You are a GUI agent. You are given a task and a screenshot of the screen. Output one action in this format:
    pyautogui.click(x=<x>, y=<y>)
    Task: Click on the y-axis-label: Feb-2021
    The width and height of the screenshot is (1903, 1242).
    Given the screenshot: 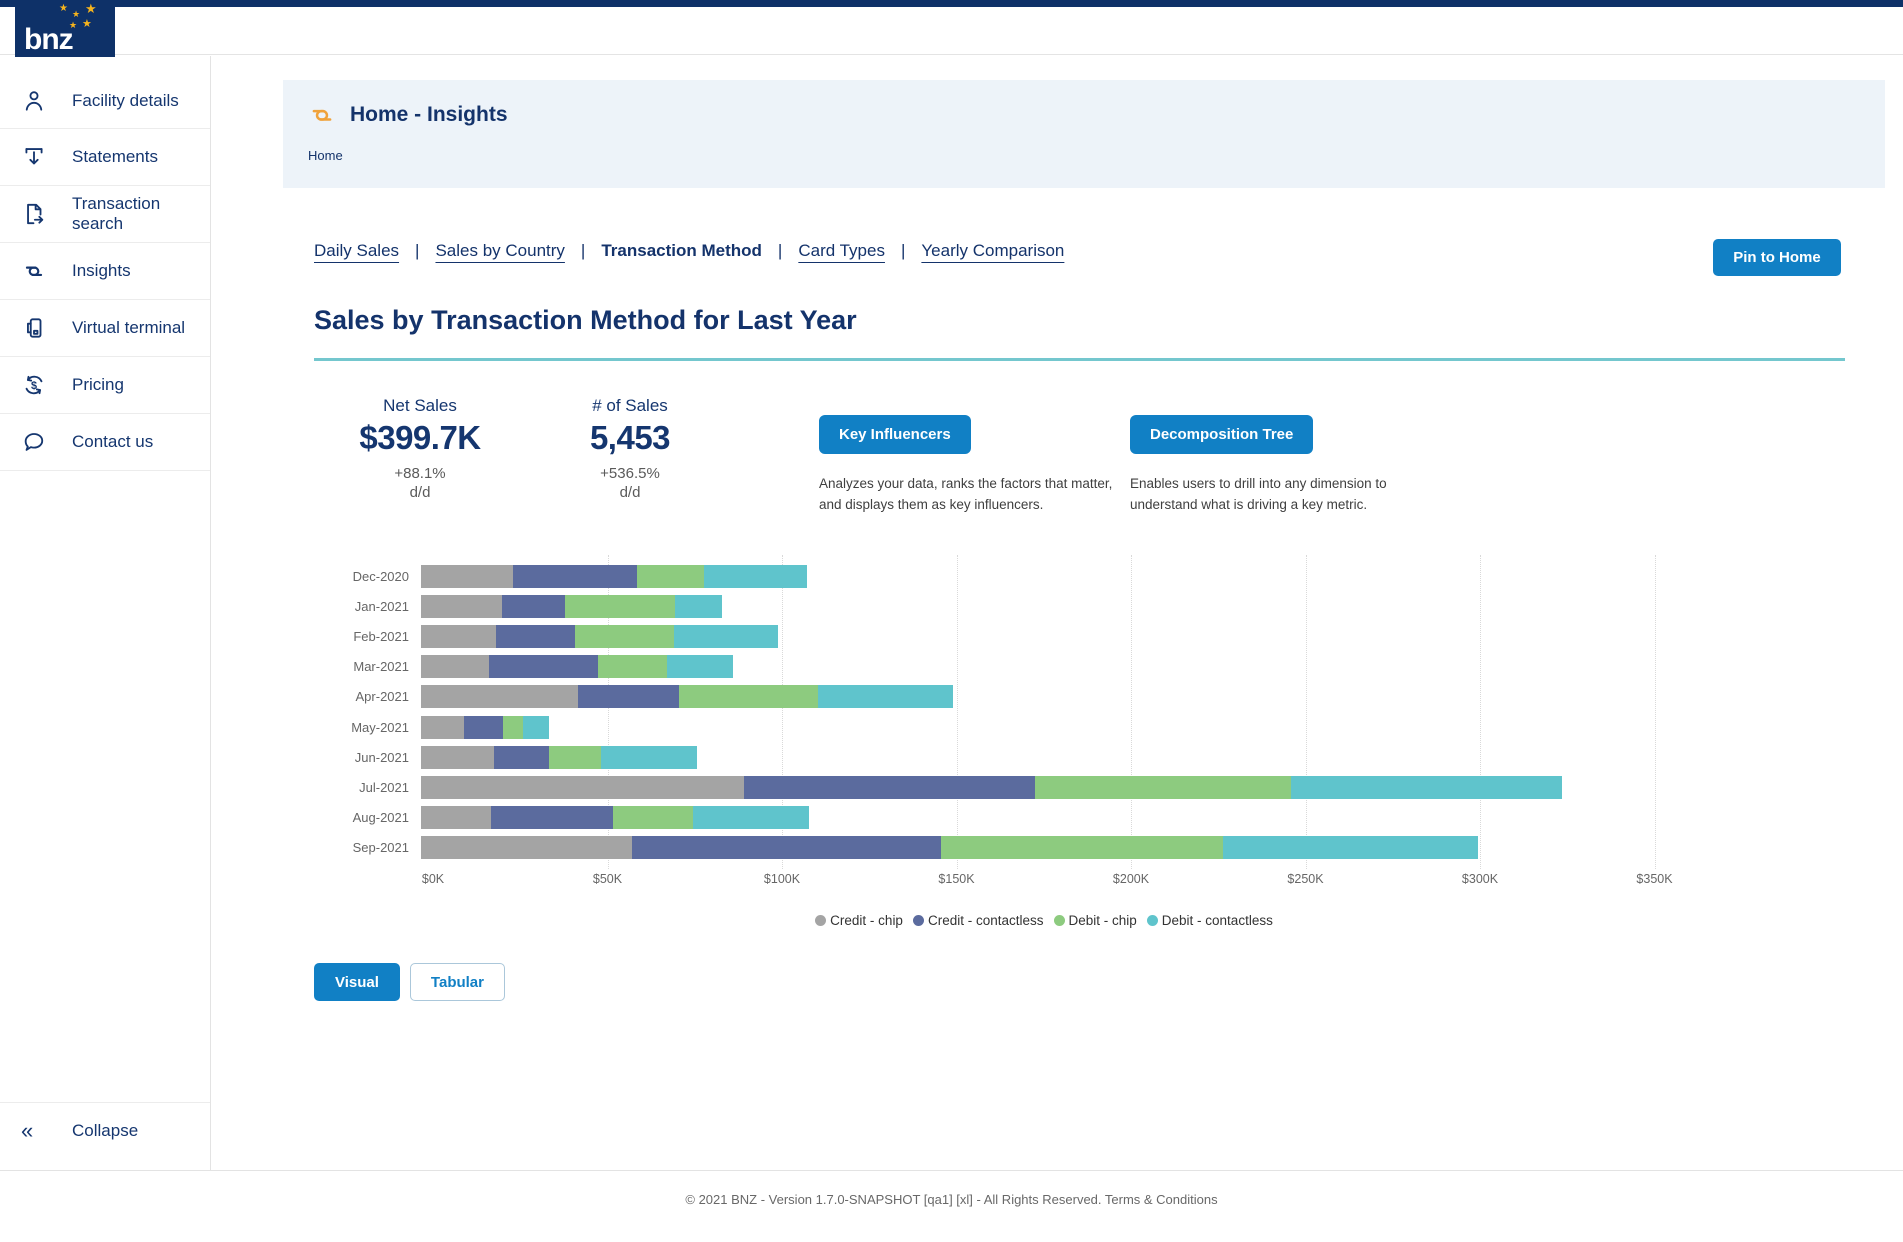 What is the action you would take?
    pyautogui.click(x=381, y=636)
    